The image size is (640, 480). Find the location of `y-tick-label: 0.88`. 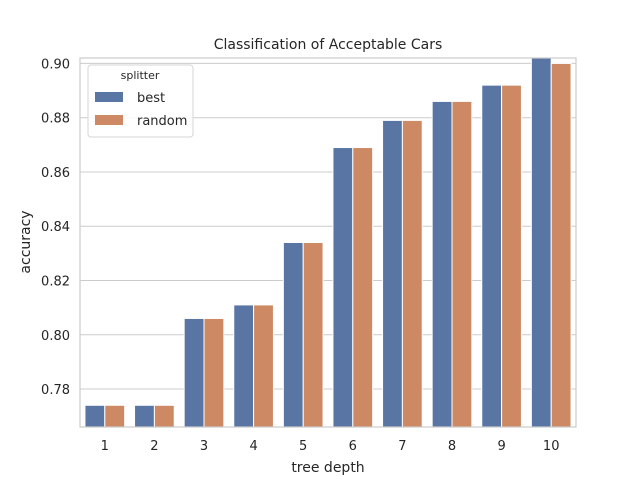

y-tick-label: 0.88 is located at coordinates (55, 119).